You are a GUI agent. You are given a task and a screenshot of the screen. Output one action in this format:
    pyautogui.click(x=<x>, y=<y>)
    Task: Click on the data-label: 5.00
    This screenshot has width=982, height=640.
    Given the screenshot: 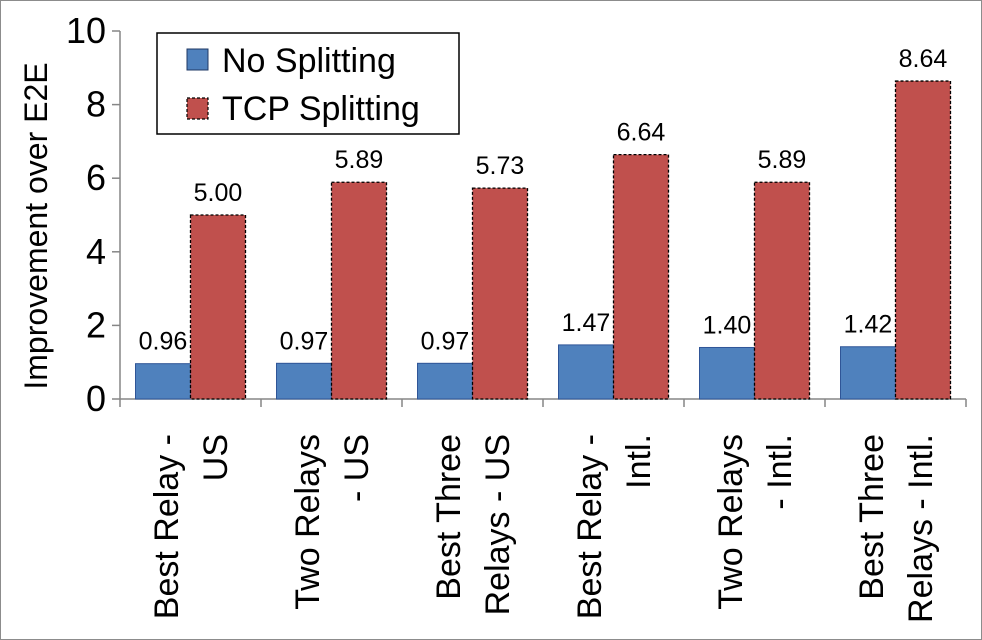 What is the action you would take?
    pyautogui.click(x=218, y=193)
    